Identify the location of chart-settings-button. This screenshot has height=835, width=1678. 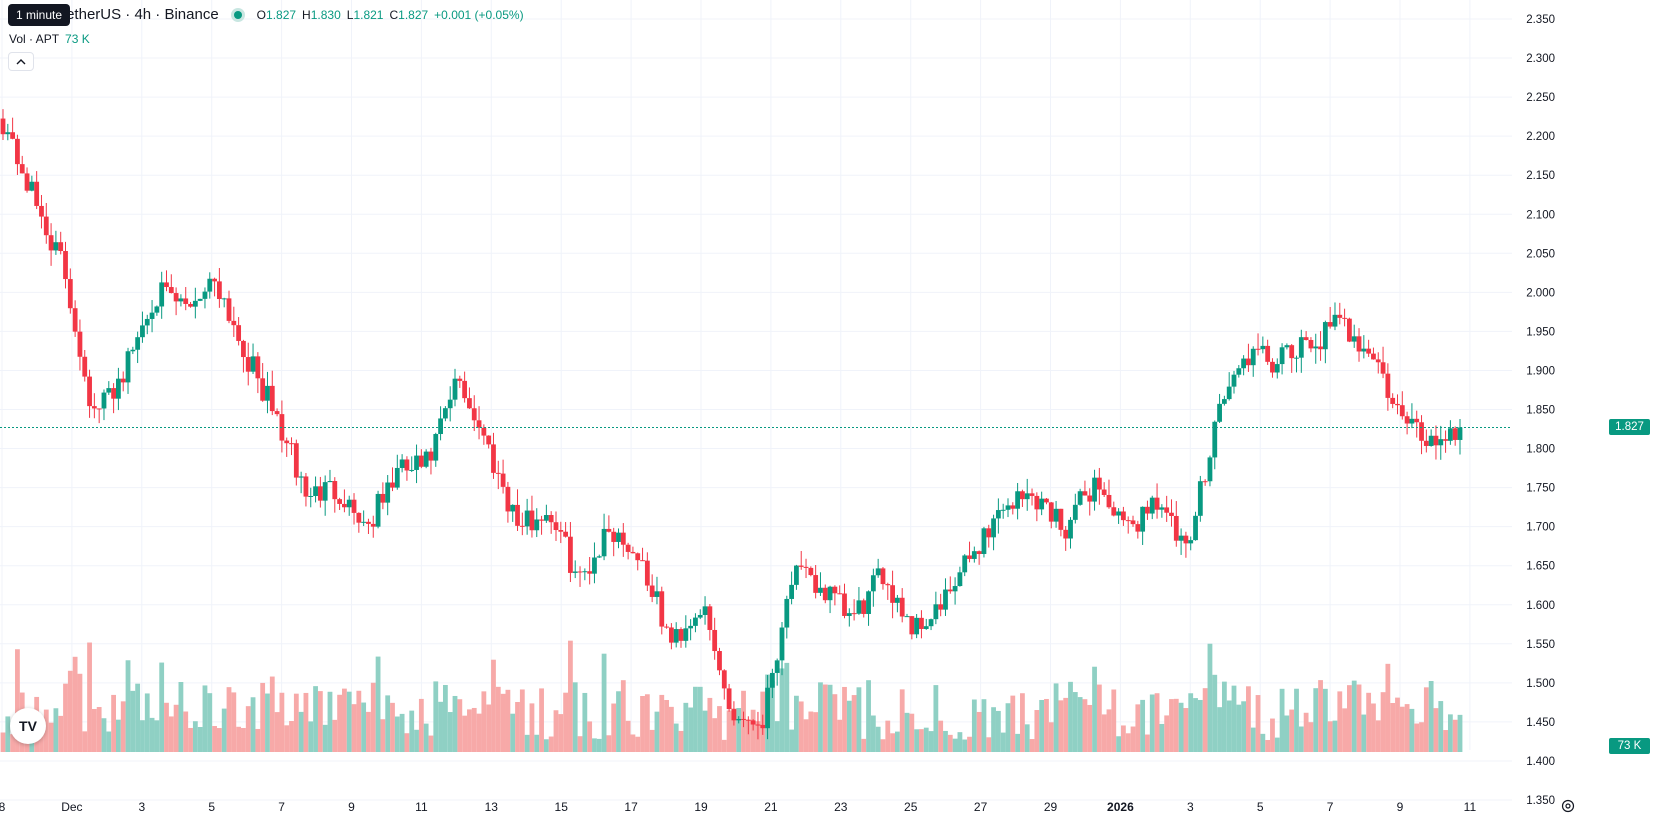
(1568, 806).